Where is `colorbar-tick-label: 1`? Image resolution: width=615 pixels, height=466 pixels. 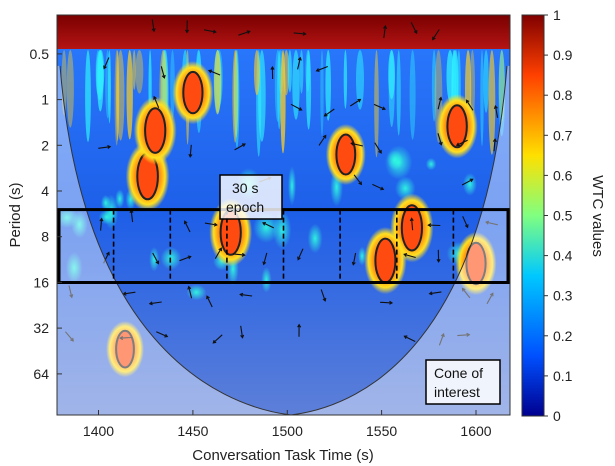
colorbar-tick-label: 1 is located at coordinates (557, 15).